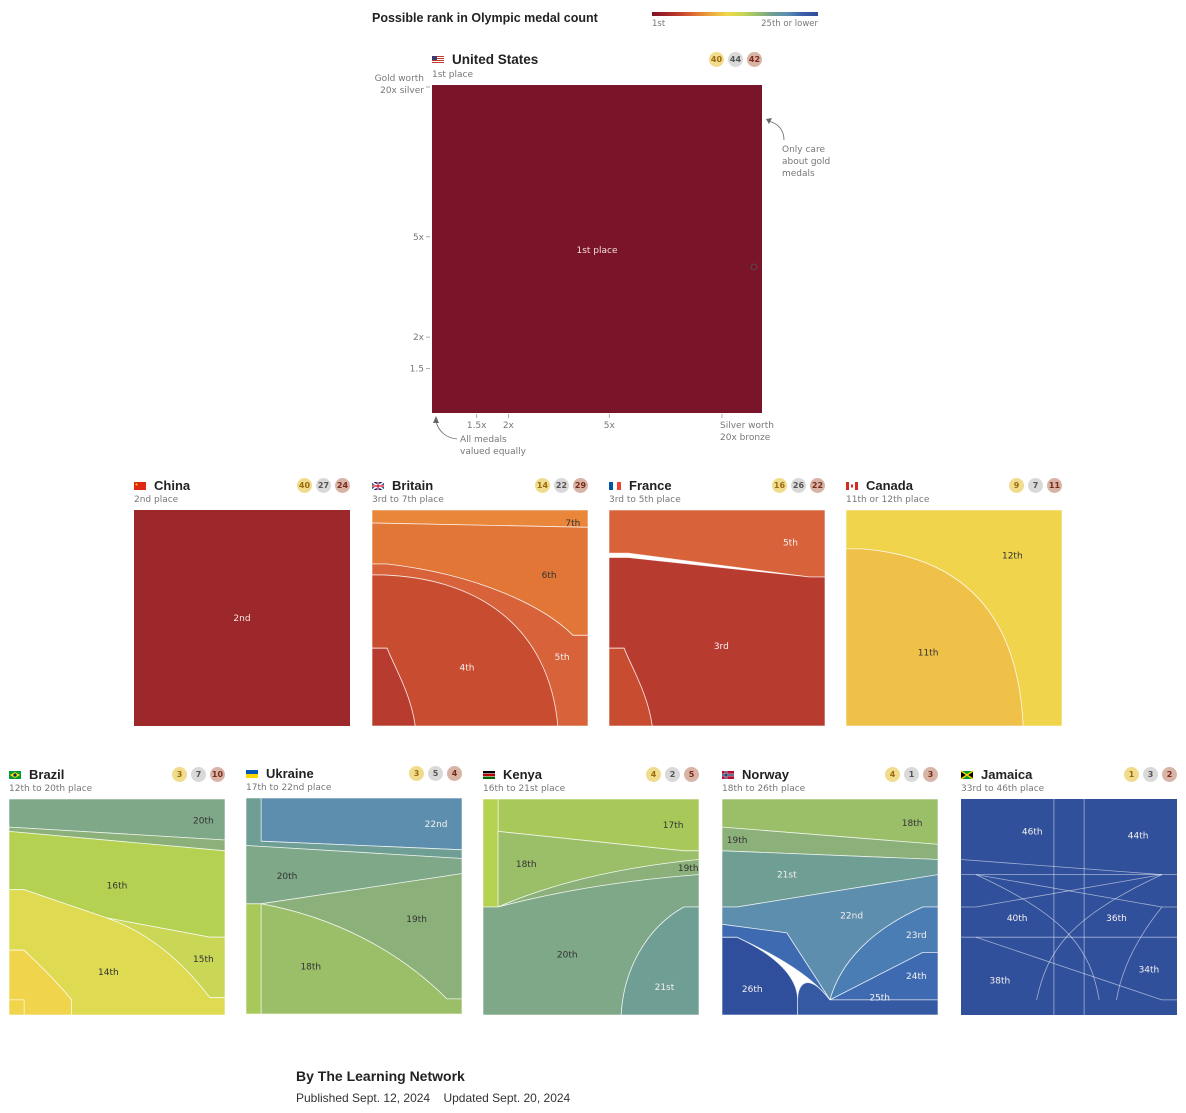  What do you see at coordinates (803, 150) in the screenshot?
I see `annotation-top-right: Only care` at bounding box center [803, 150].